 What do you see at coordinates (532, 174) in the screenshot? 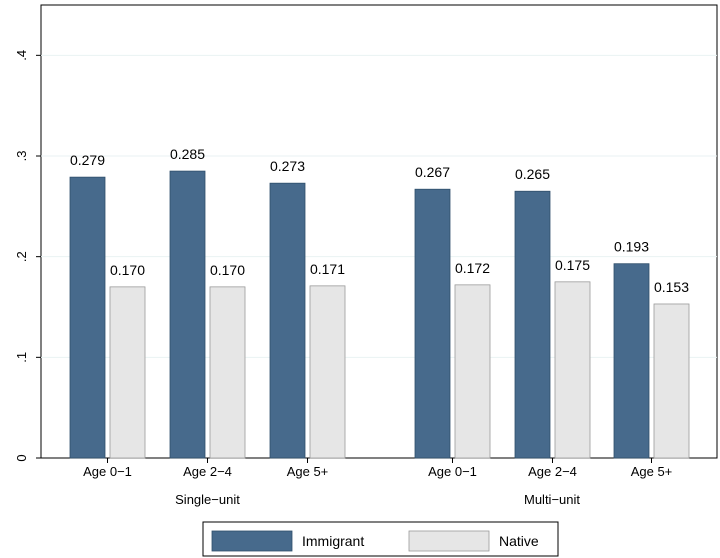
I see `data-label: 0.265` at bounding box center [532, 174].